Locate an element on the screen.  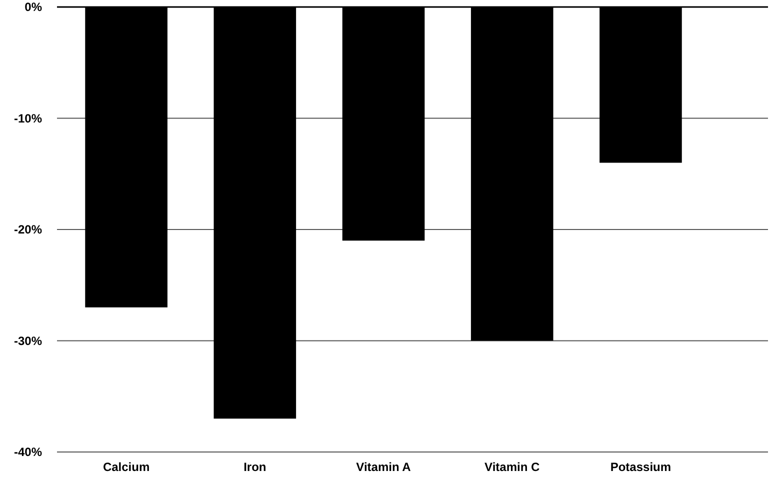
x-tick-label: Potassium is located at coordinates (641, 467).